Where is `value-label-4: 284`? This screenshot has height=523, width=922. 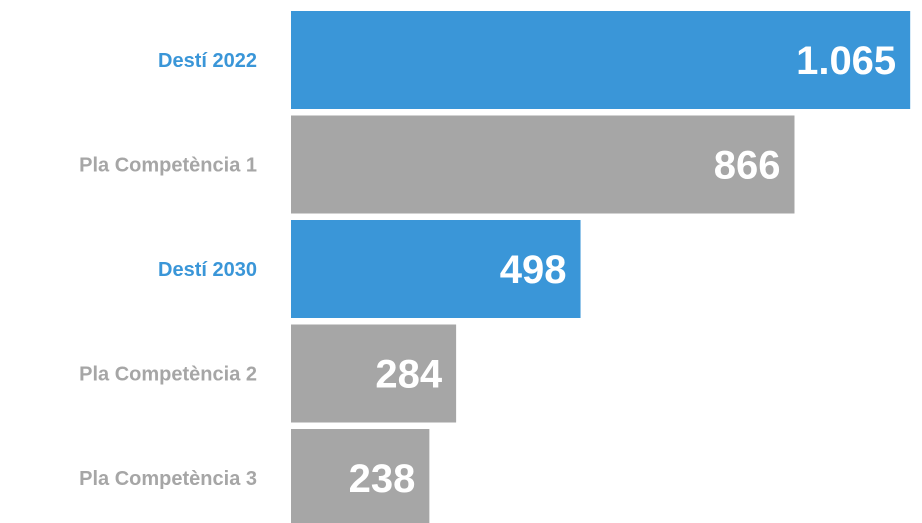
value-label-4: 284 is located at coordinates (408, 375).